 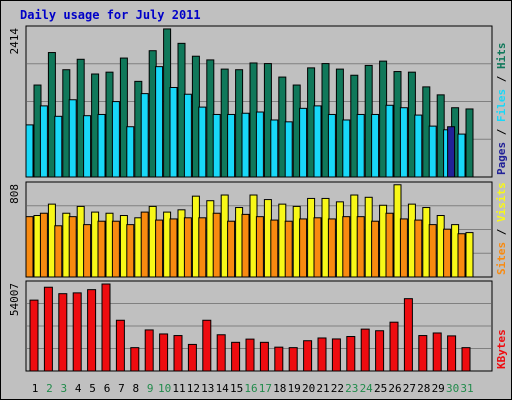 What do you see at coordinates (135, 388) in the screenshot?
I see `x-tick-label: 8` at bounding box center [135, 388].